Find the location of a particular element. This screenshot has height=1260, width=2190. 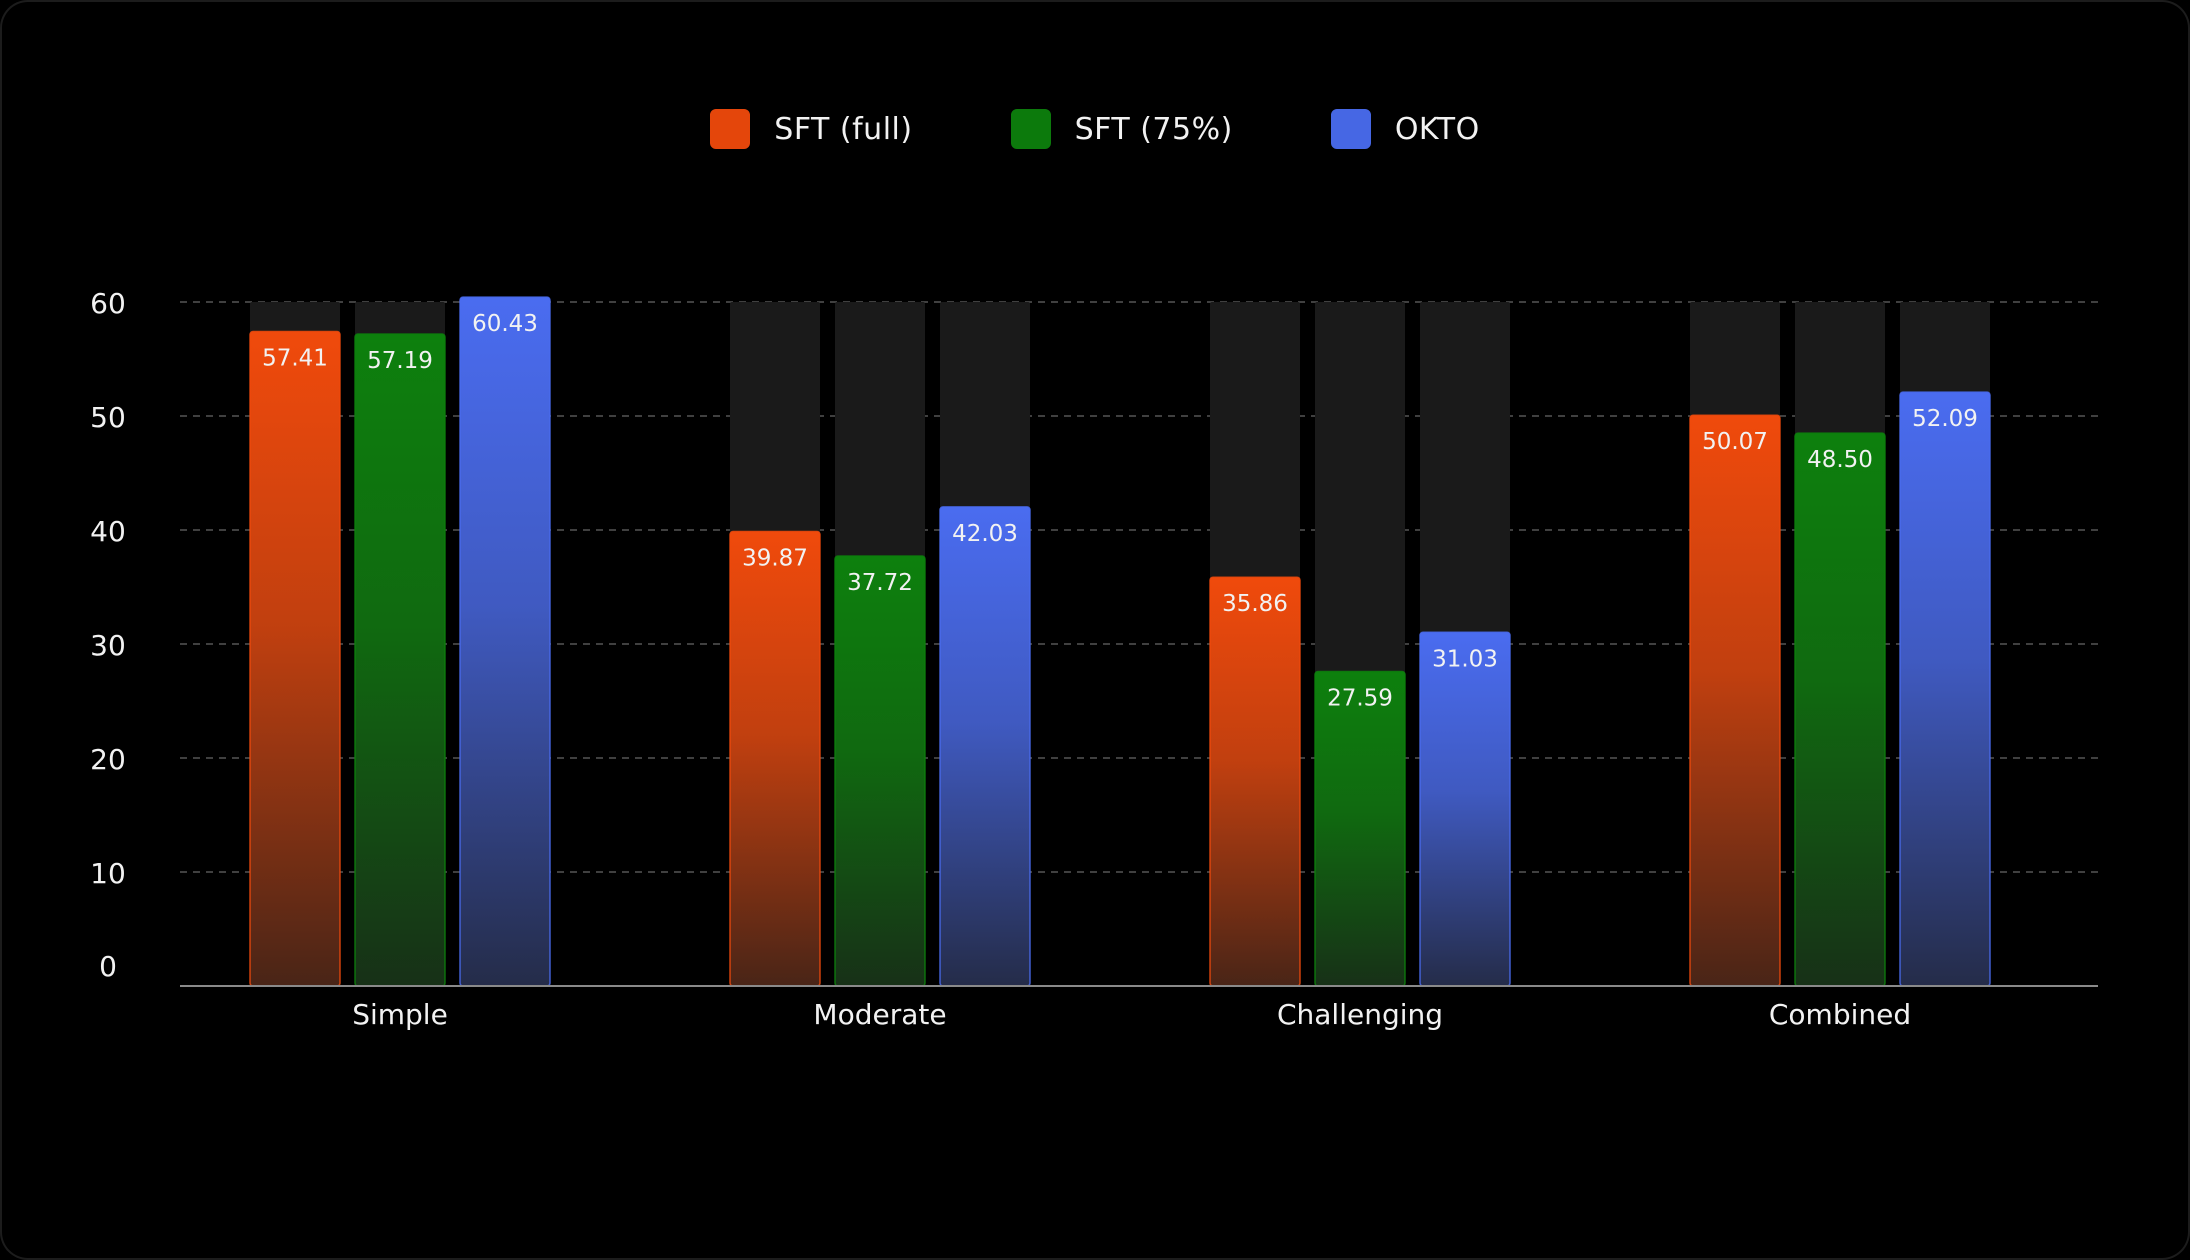

bar-okto-combined is located at coordinates (1945, 689).